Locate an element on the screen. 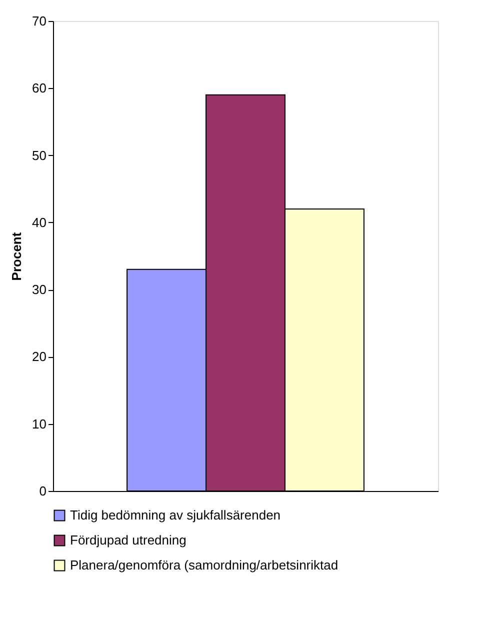 The height and width of the screenshot is (632, 493). y-tick-label: 40 is located at coordinates (39, 222).